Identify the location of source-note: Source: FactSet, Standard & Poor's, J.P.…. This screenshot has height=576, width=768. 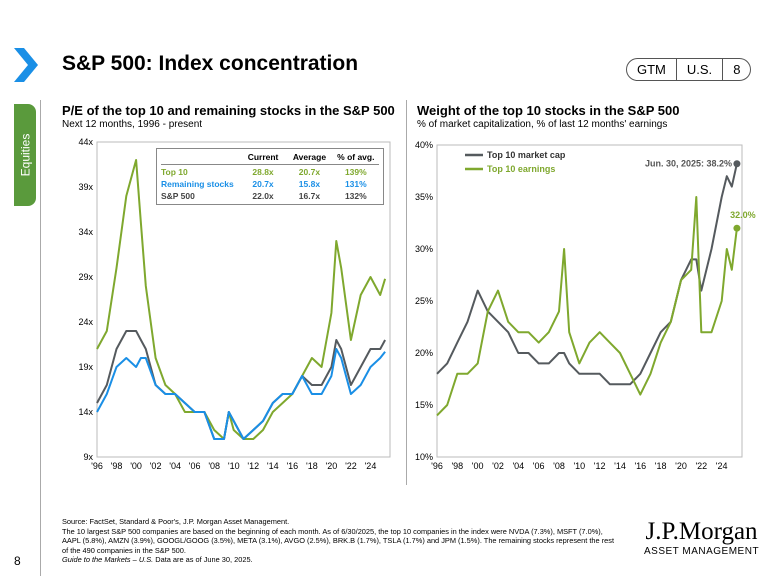
(176, 521).